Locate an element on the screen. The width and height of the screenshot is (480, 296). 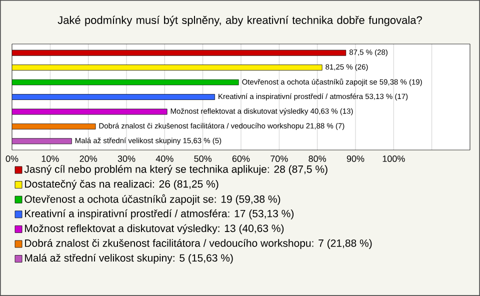
legend-label: Otevřenost a ochota účastníků zapojit se: 19 (59,38 %) is located at coordinates (152, 199).